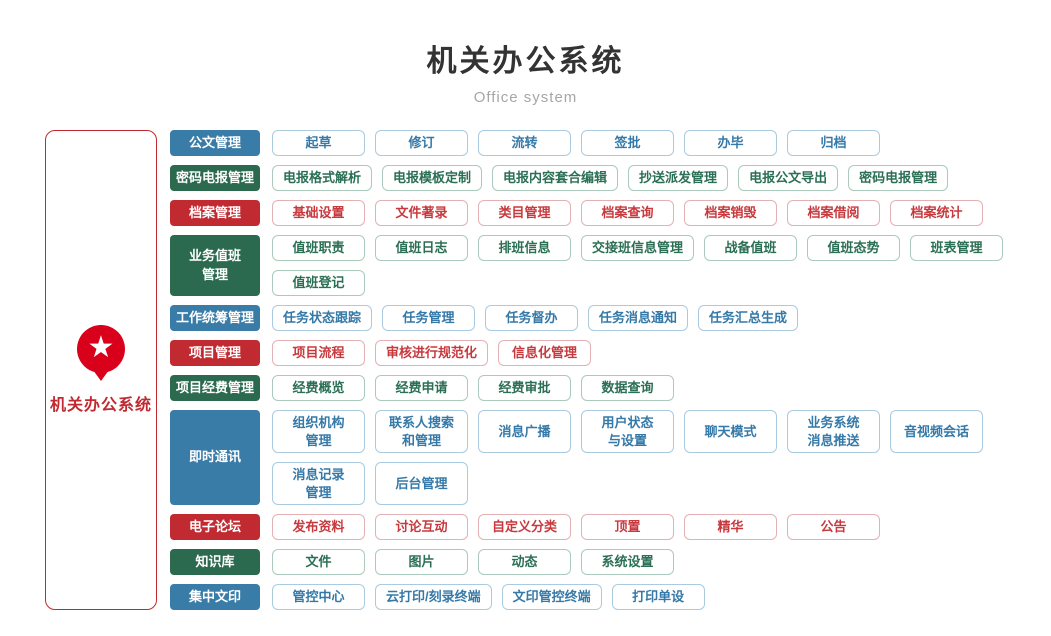 The height and width of the screenshot is (636, 1051). What do you see at coordinates (215, 527) in the screenshot?
I see `module-label: 电子论坛` at bounding box center [215, 527].